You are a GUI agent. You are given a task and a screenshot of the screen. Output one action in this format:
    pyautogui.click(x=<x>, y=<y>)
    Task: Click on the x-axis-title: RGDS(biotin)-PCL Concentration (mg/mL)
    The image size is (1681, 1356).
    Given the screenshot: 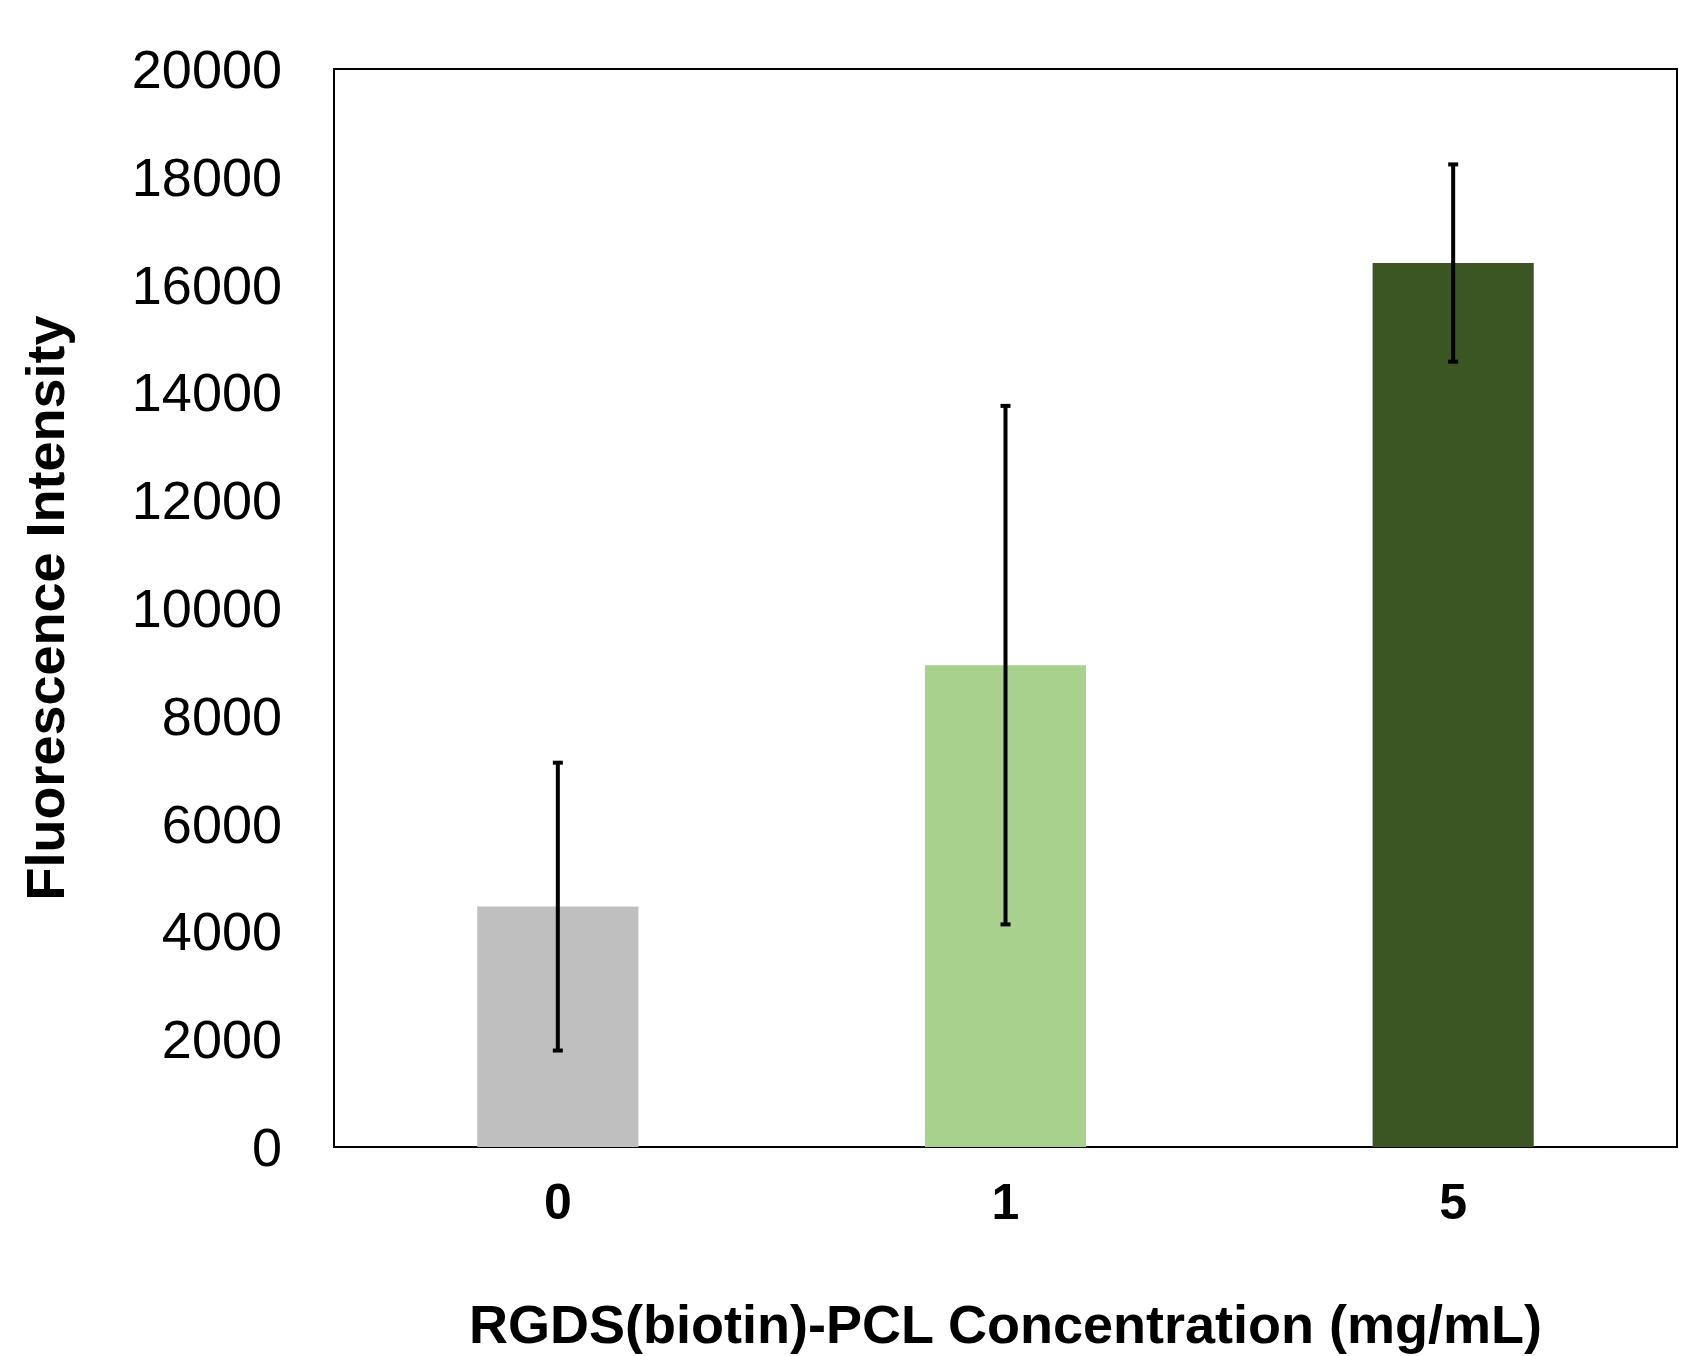 What is the action you would take?
    pyautogui.click(x=1005, y=1324)
    